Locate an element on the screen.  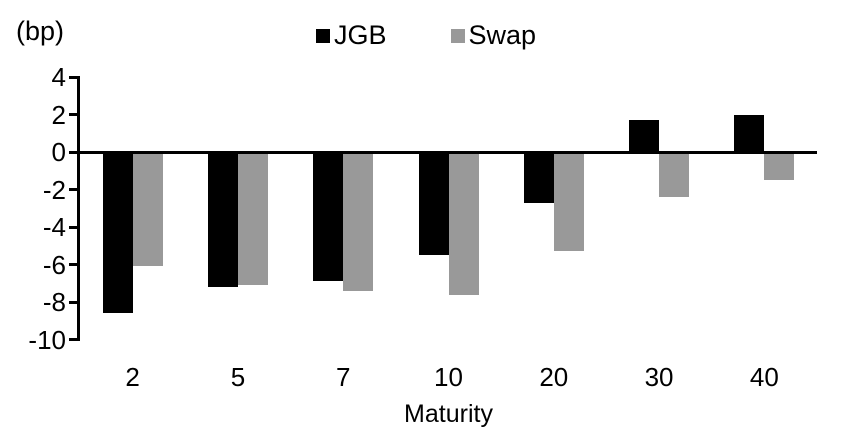
legend-item-swap: Swap is located at coordinates (493, 35).